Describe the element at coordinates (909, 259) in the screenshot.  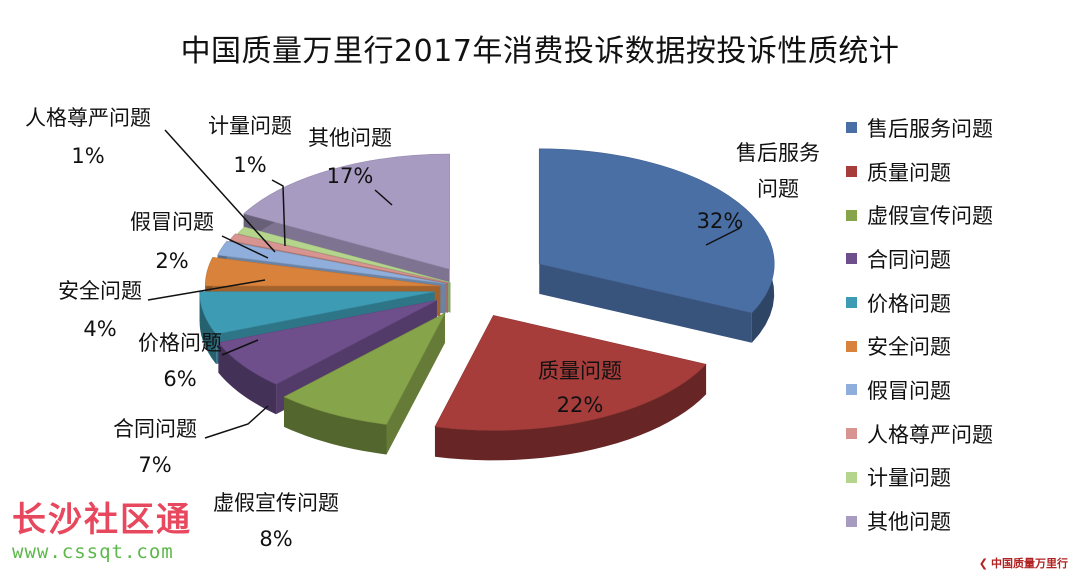
I see `legend-label: 合同问题` at that location.